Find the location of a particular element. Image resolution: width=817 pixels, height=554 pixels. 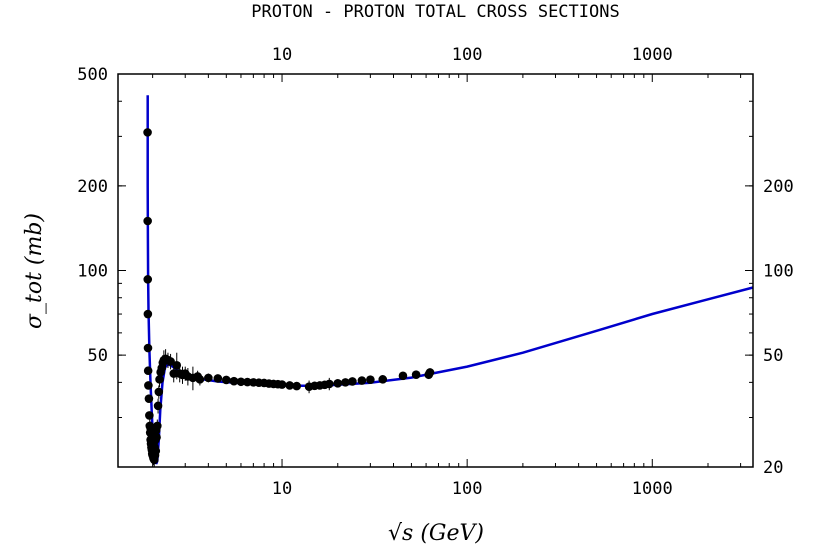

y-tick-label: 500 is located at coordinates (92, 75).